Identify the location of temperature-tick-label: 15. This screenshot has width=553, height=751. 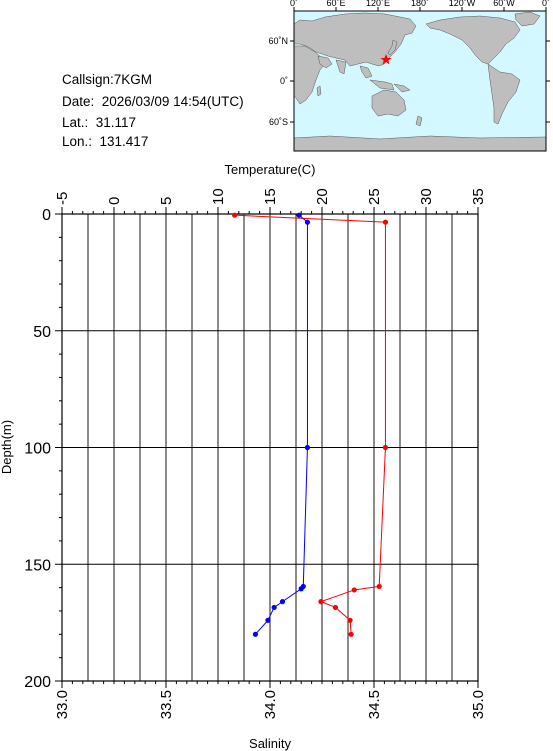
(270, 196).